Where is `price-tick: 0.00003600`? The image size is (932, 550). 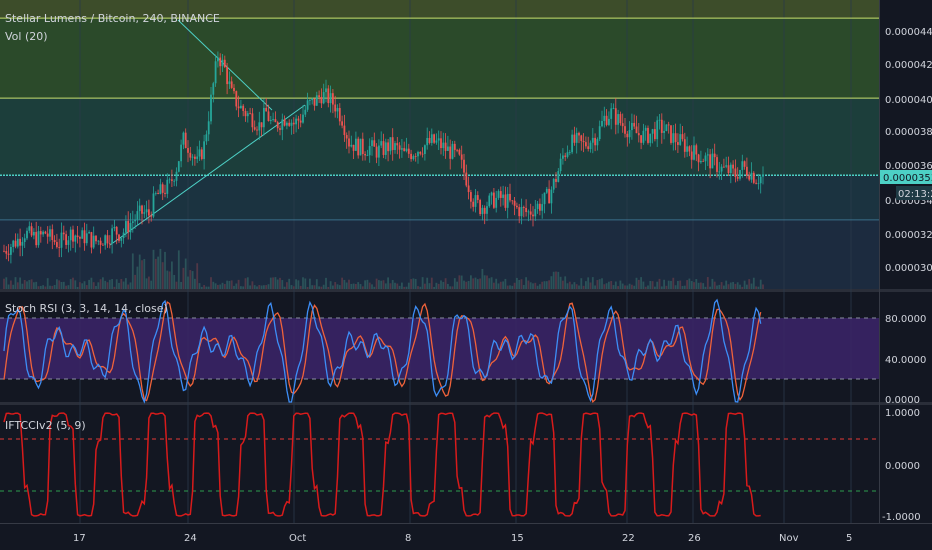 price-tick: 0.00003600 is located at coordinates (908, 166).